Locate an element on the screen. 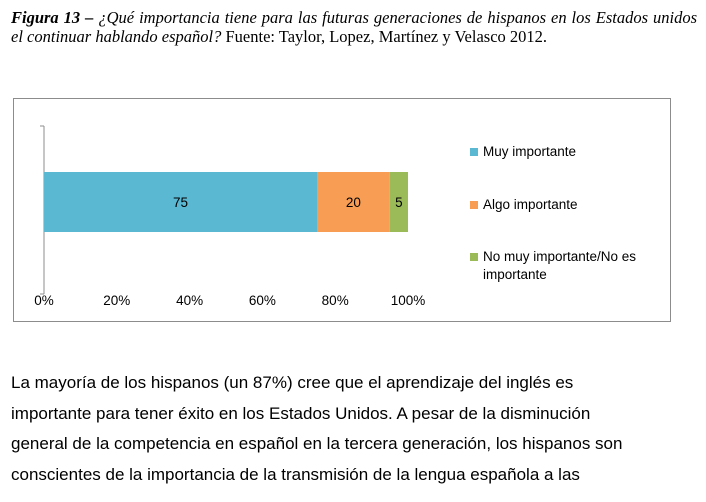  x-tick-label: 20% is located at coordinates (116, 300).